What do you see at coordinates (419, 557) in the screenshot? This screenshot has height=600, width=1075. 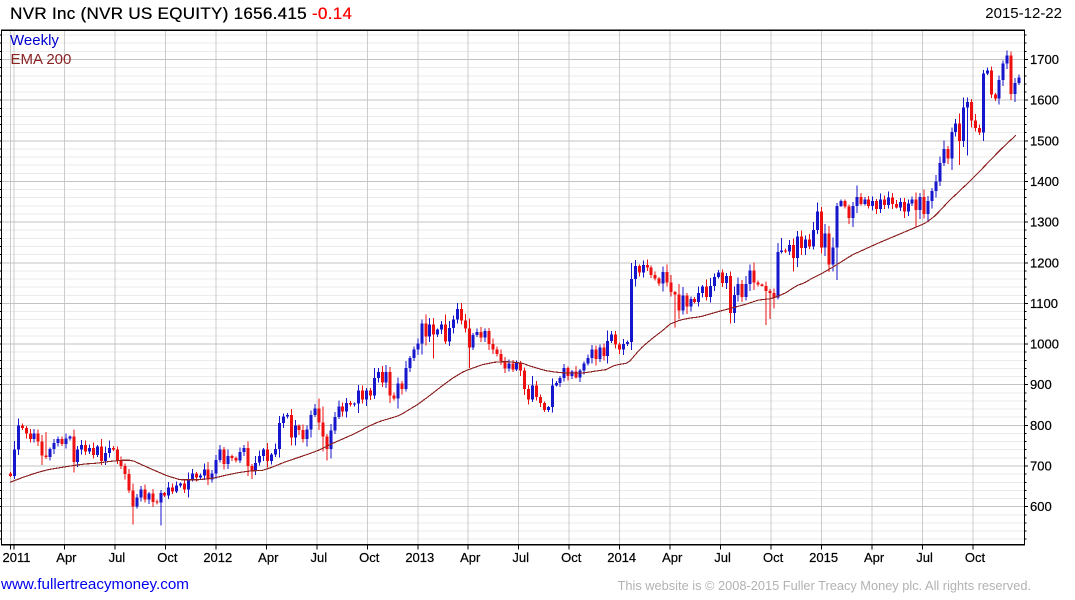 I see `svg-text: 2013` at bounding box center [419, 557].